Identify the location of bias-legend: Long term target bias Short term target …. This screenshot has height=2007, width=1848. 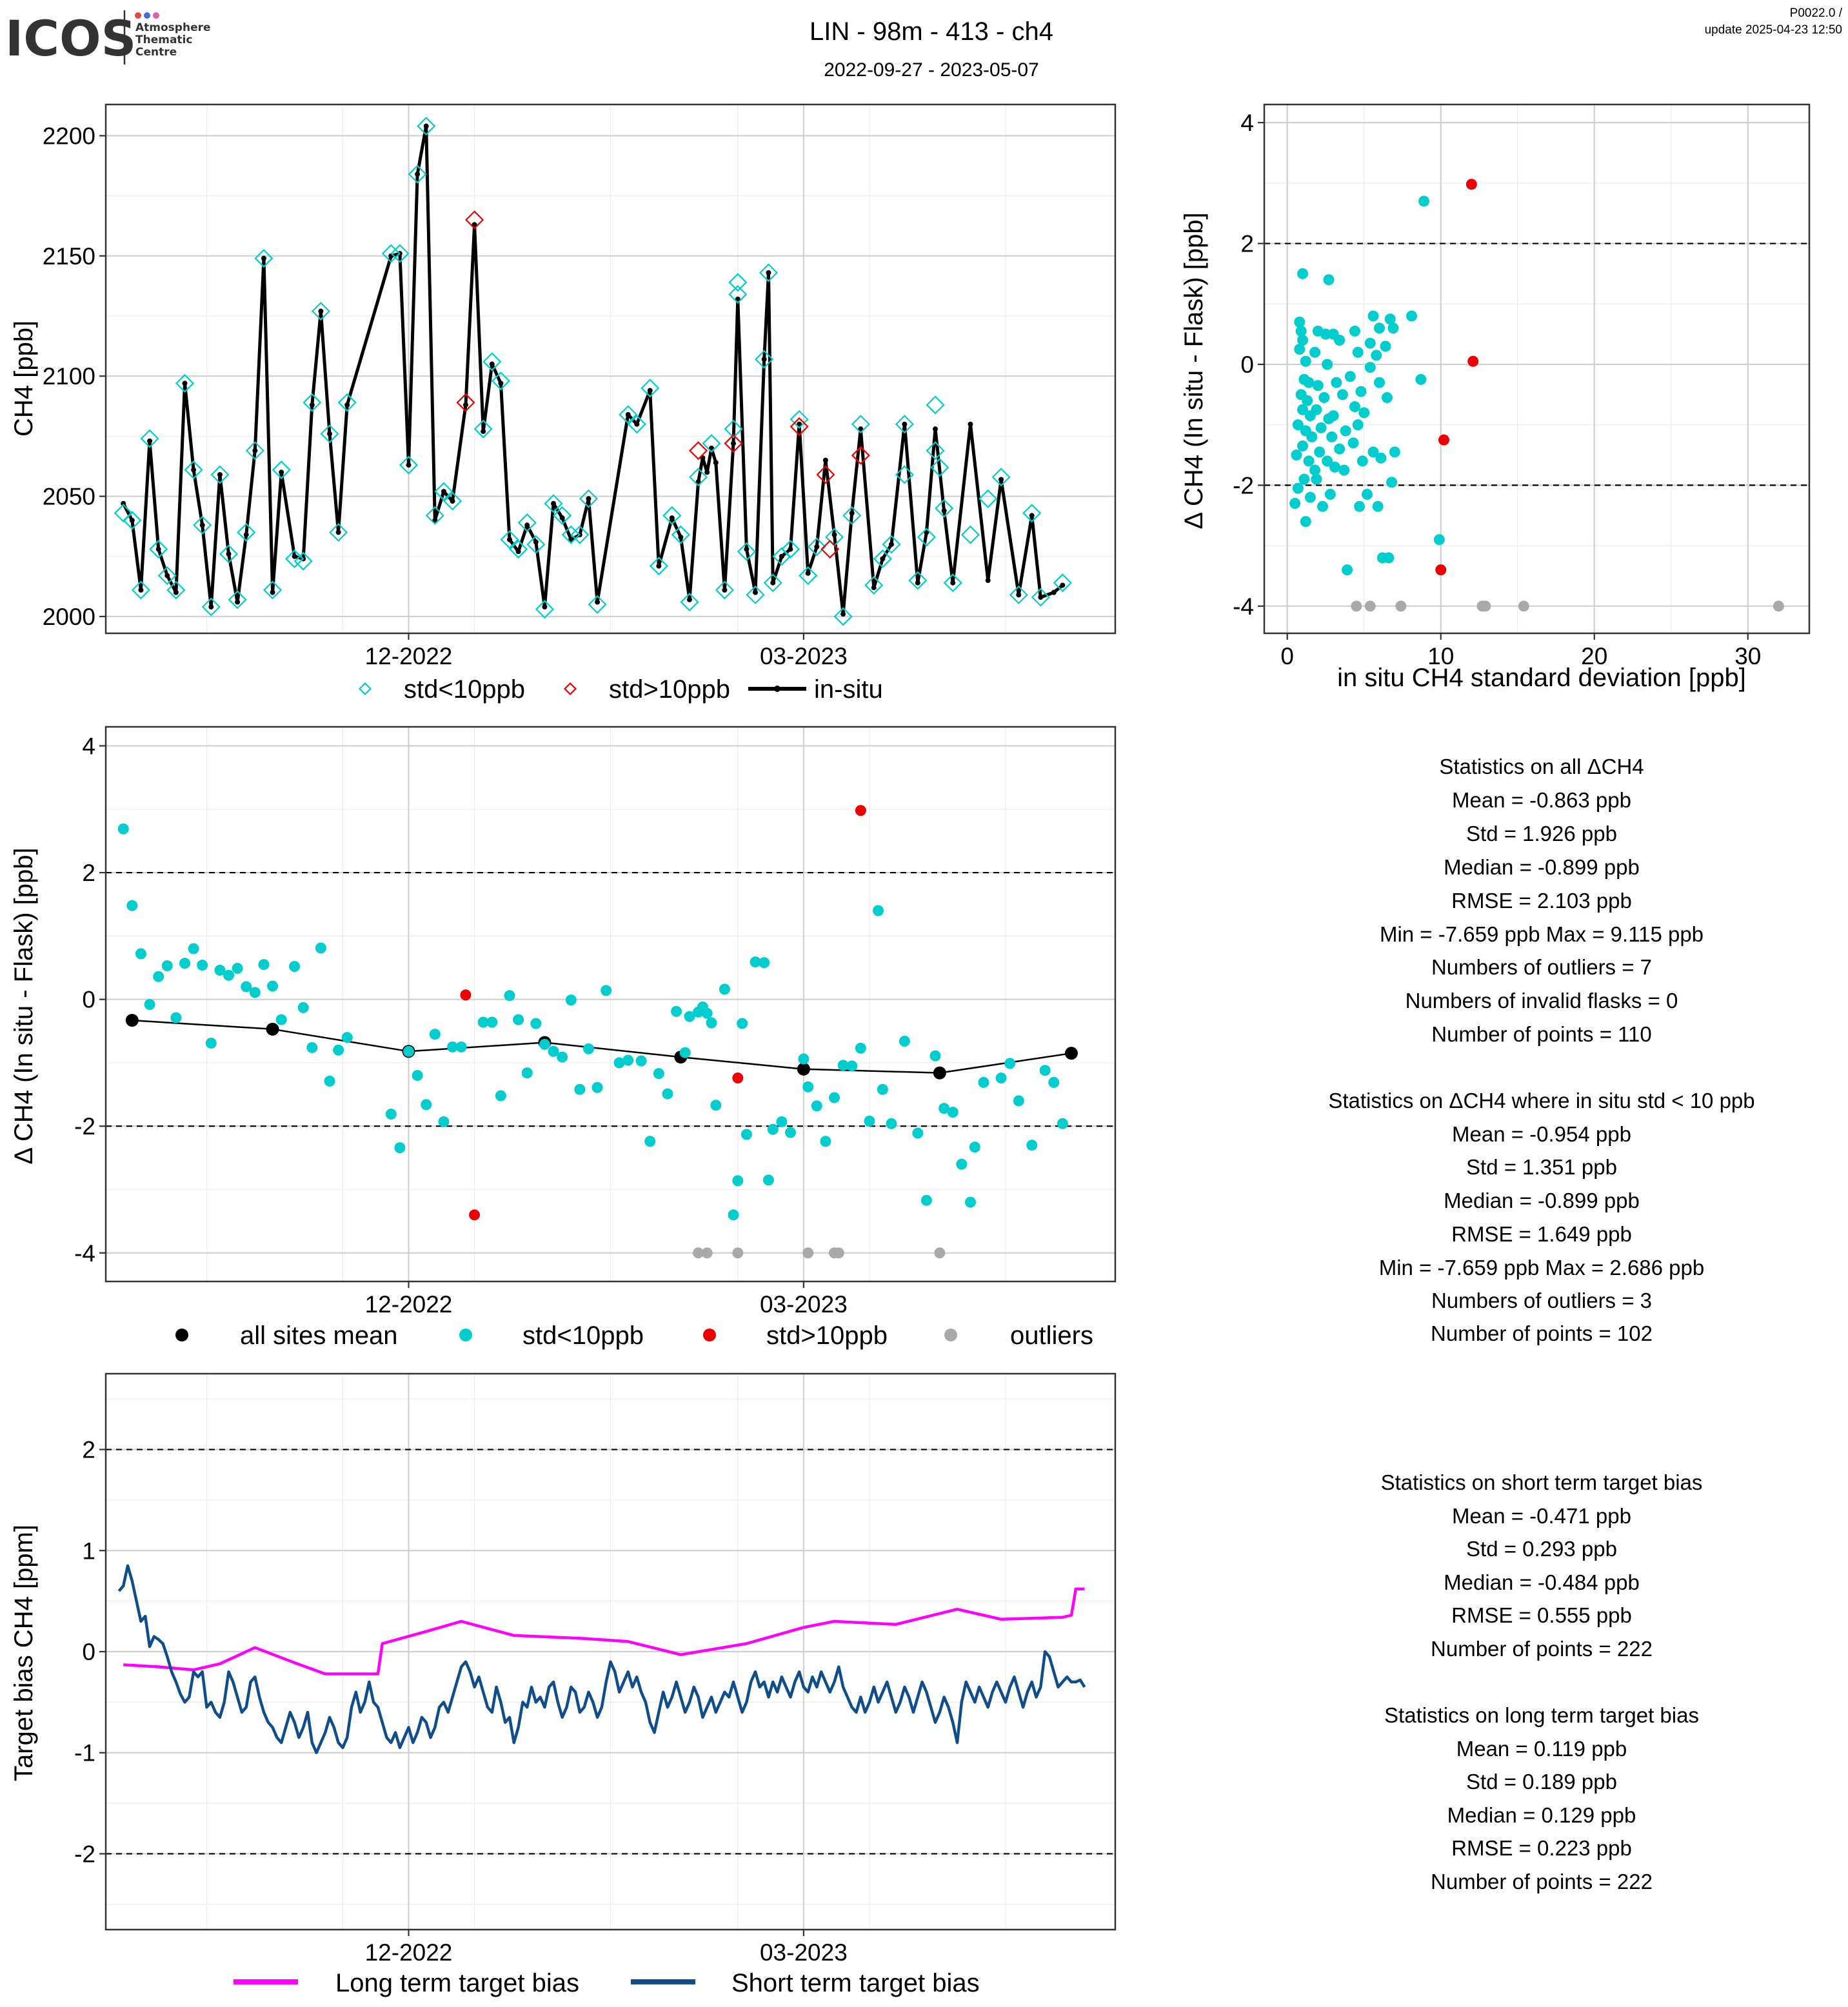
(607, 1983).